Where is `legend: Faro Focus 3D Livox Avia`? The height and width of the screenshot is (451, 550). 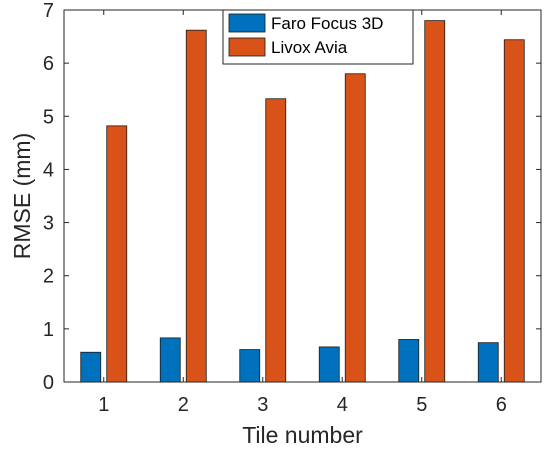
legend: Faro Focus 3D Livox Avia is located at coordinates (318, 37).